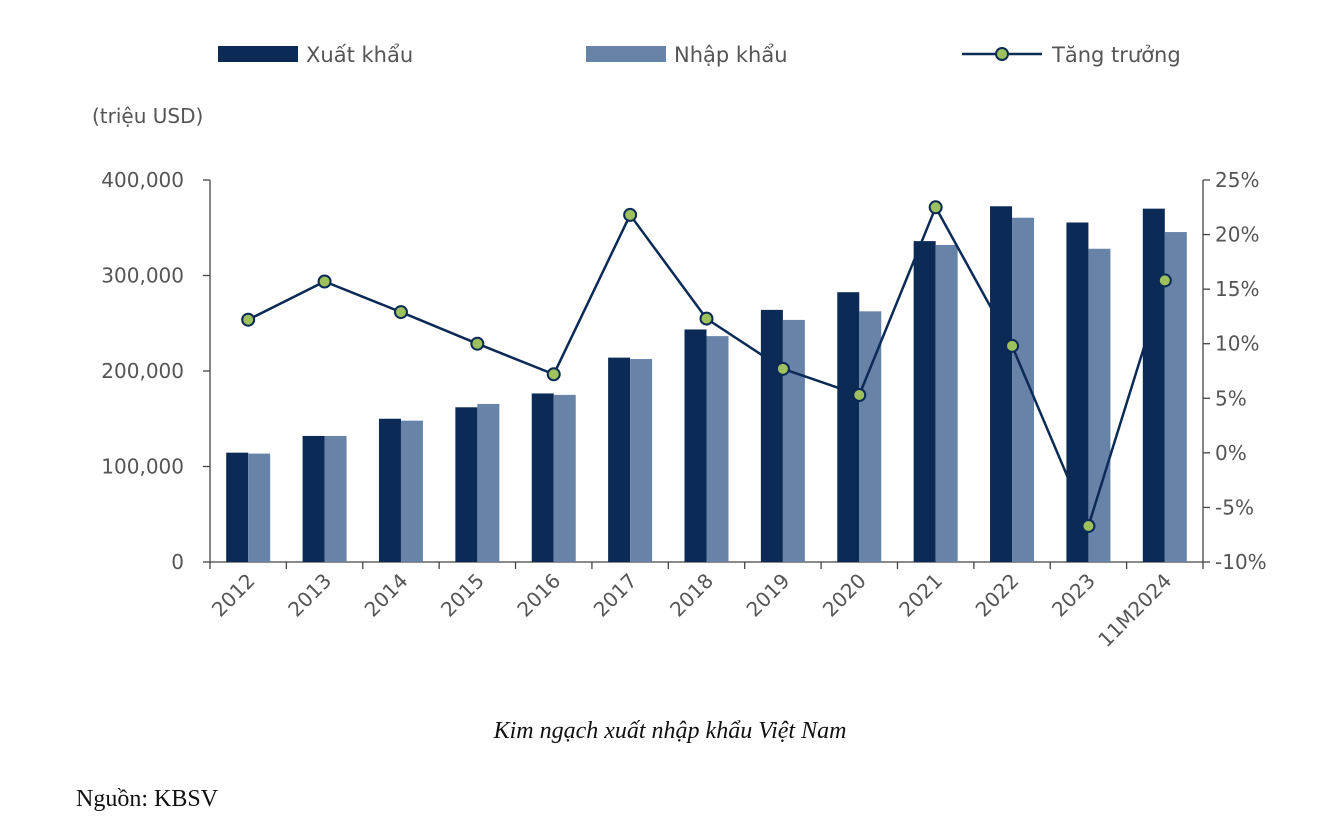  What do you see at coordinates (462, 595) in the screenshot?
I see `x-tick-label: 2015` at bounding box center [462, 595].